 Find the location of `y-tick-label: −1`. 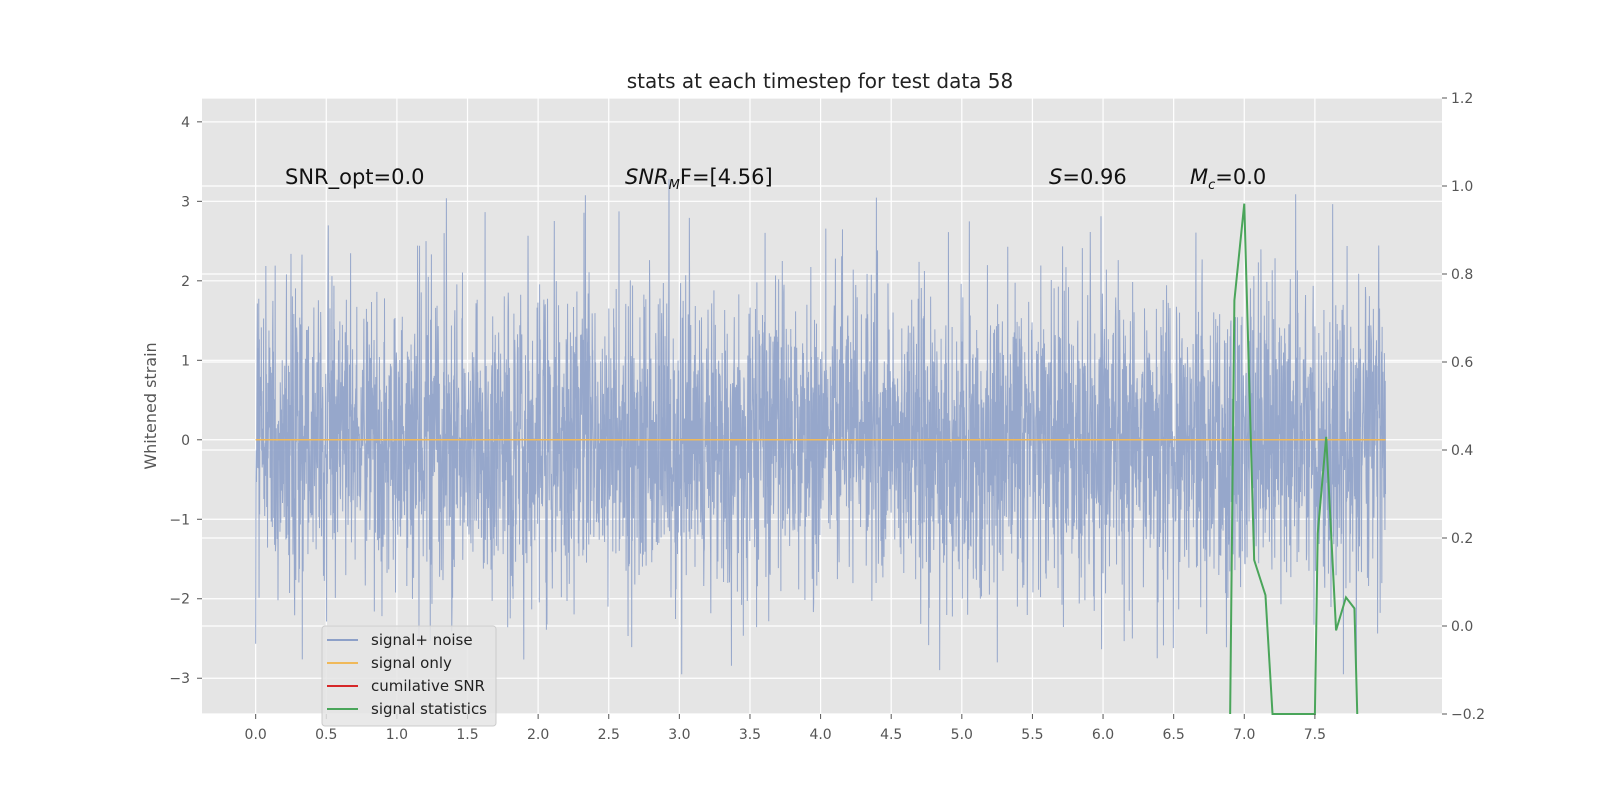

y-tick-label: −1 is located at coordinates (179, 520).